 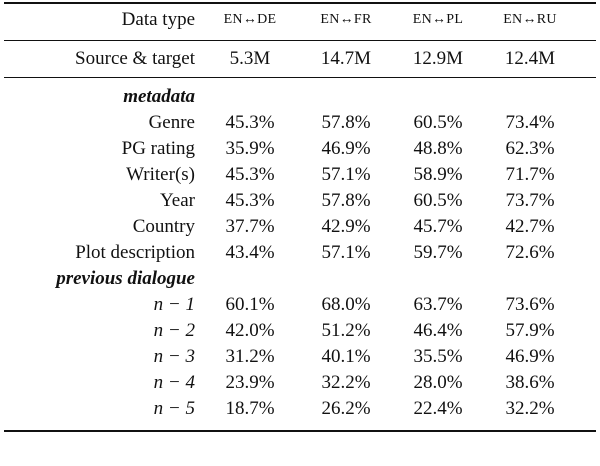 I want to click on row-label: n − 2, so click(x=174, y=330).